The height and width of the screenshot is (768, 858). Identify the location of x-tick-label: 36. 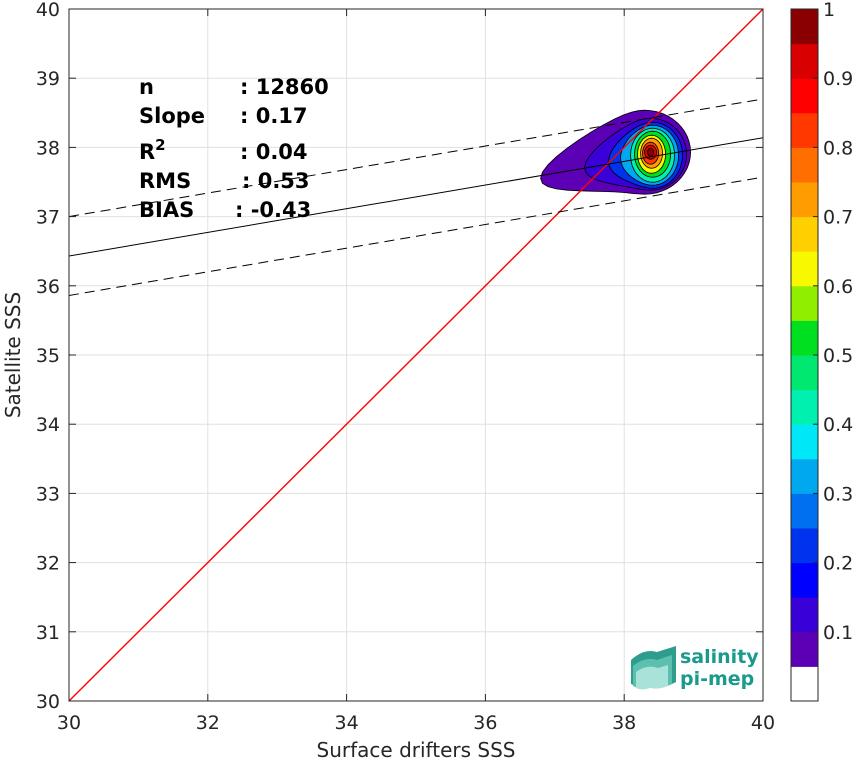
(485, 723).